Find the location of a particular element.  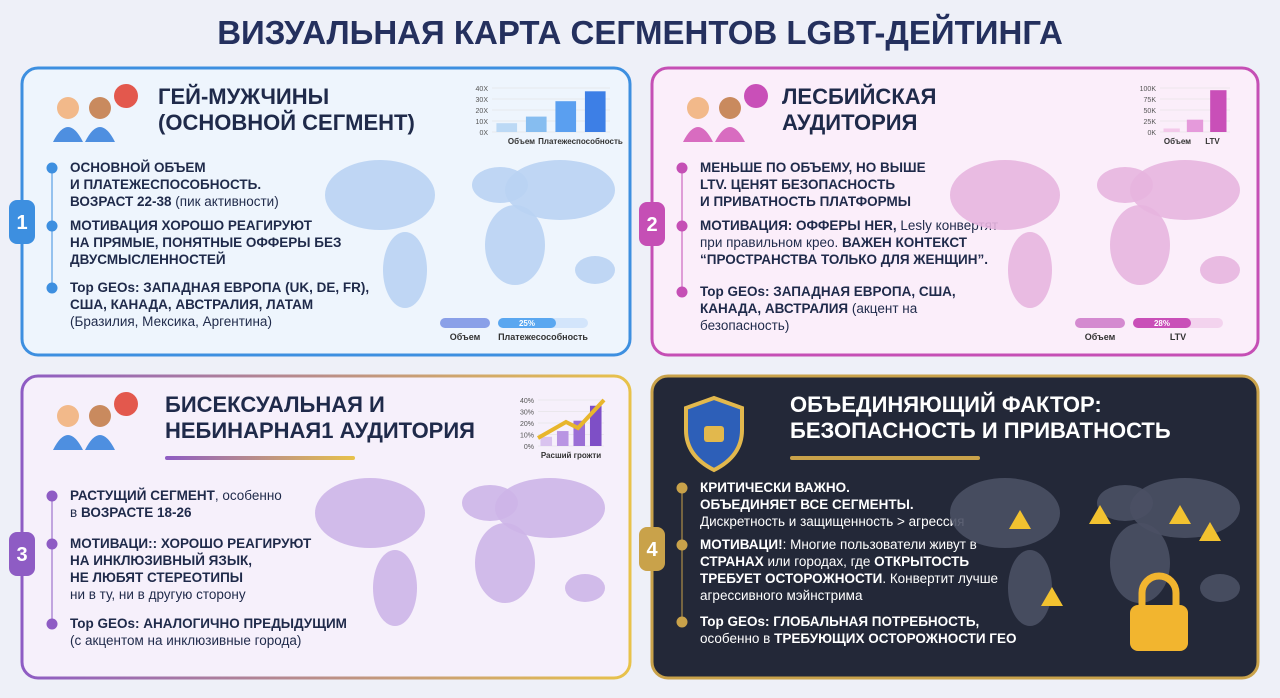

text-run: НА ИНКЛЮЗИВНЫЙ ЯЗЫК, is located at coordinates (161, 560).